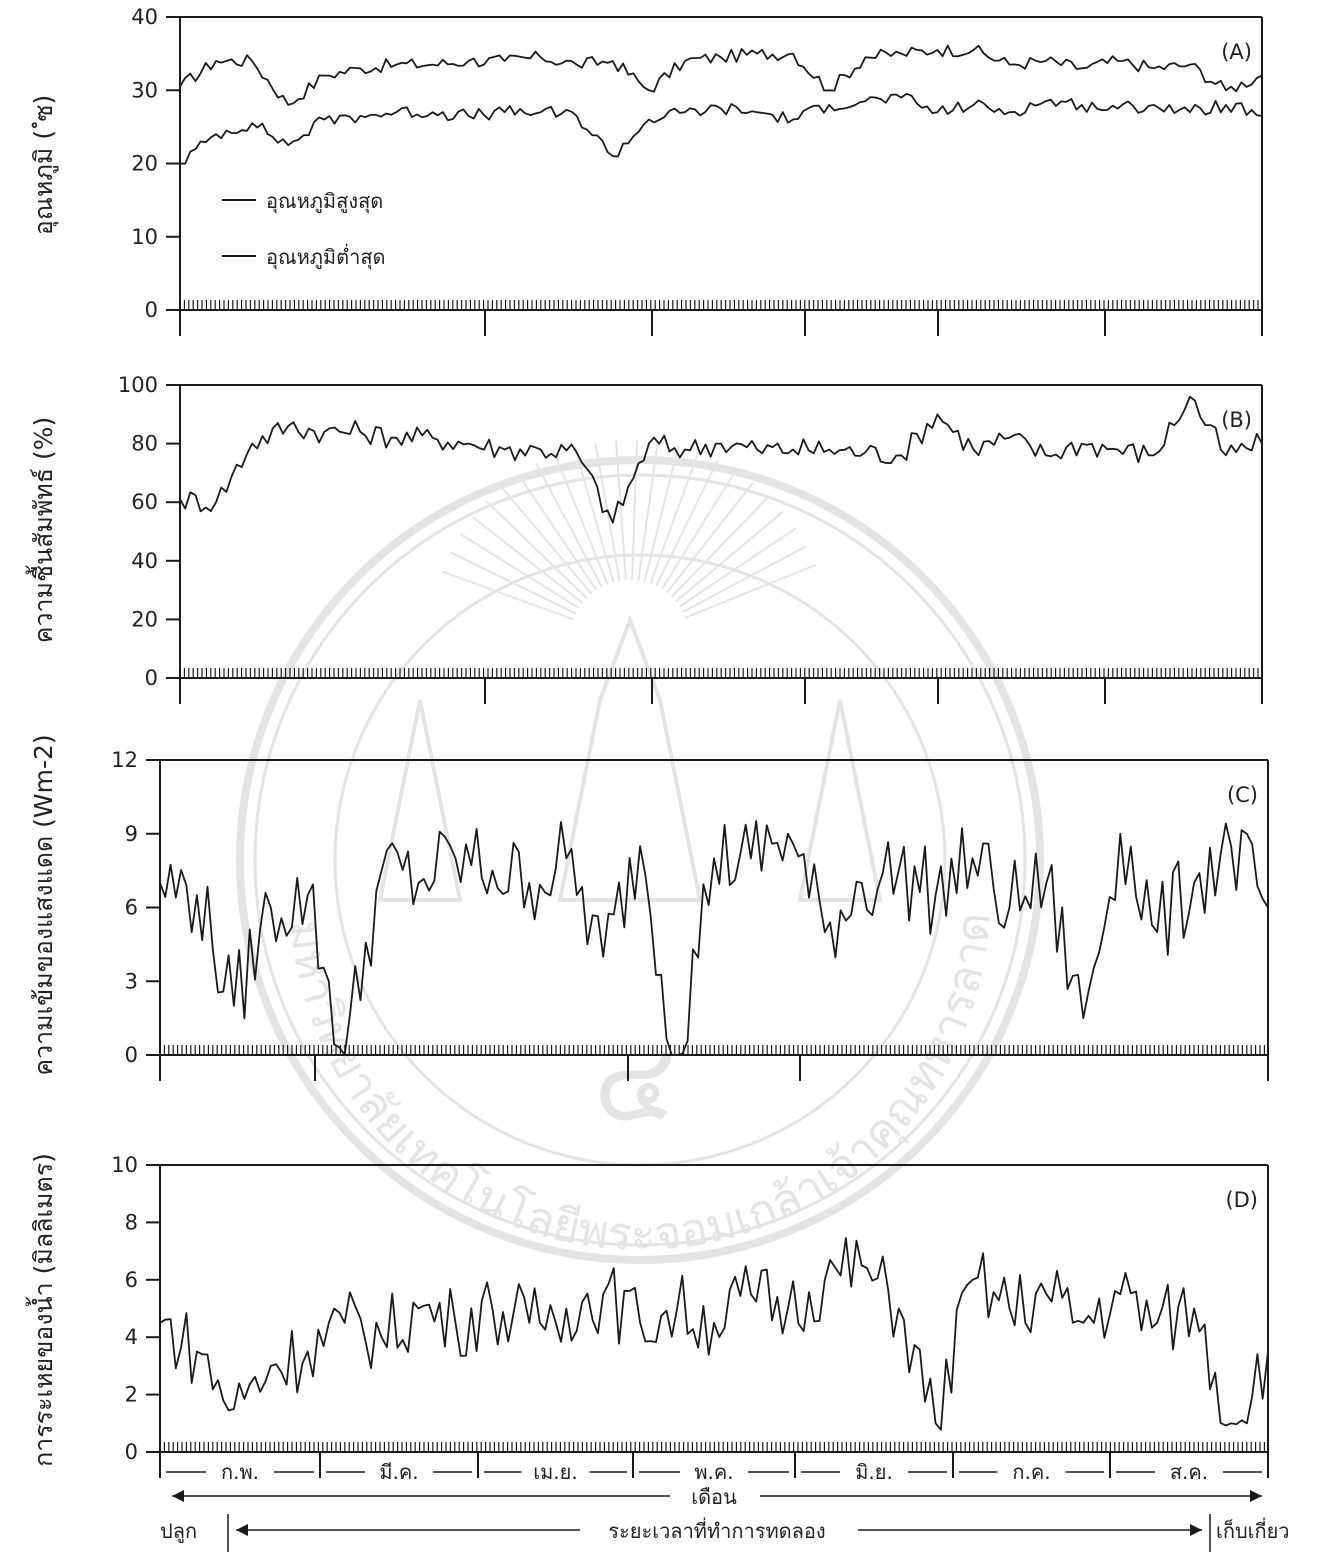 The width and height of the screenshot is (1321, 1555). I want to click on footer-layer: ปลูก ระยะเวลาที่ทำการทดลอง เก็บเกี่ยว, so click(725, 1533).